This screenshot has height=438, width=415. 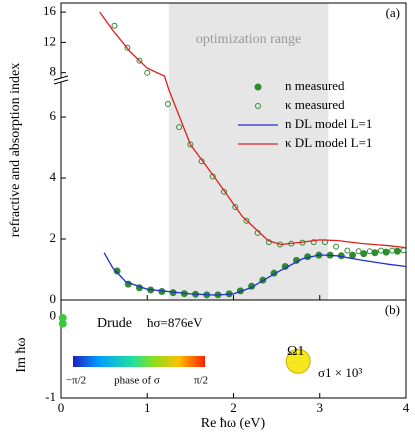 I want to click on colorbar, so click(x=139, y=361).